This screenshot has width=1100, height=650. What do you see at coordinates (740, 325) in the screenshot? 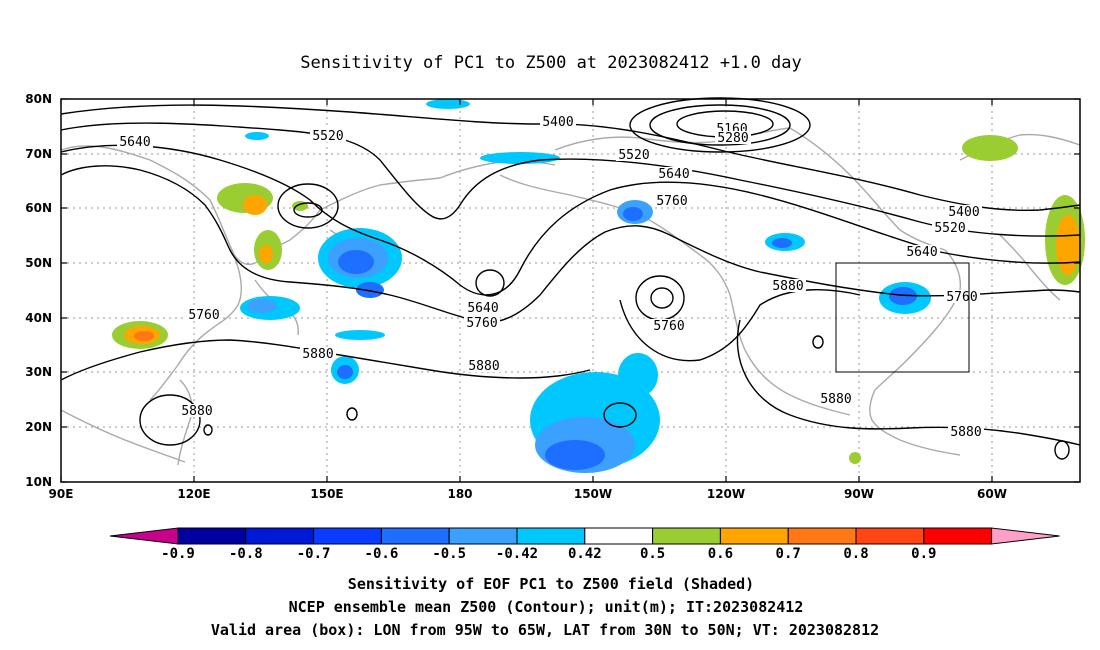
I see `contour-5880-east` at bounding box center [740, 325].